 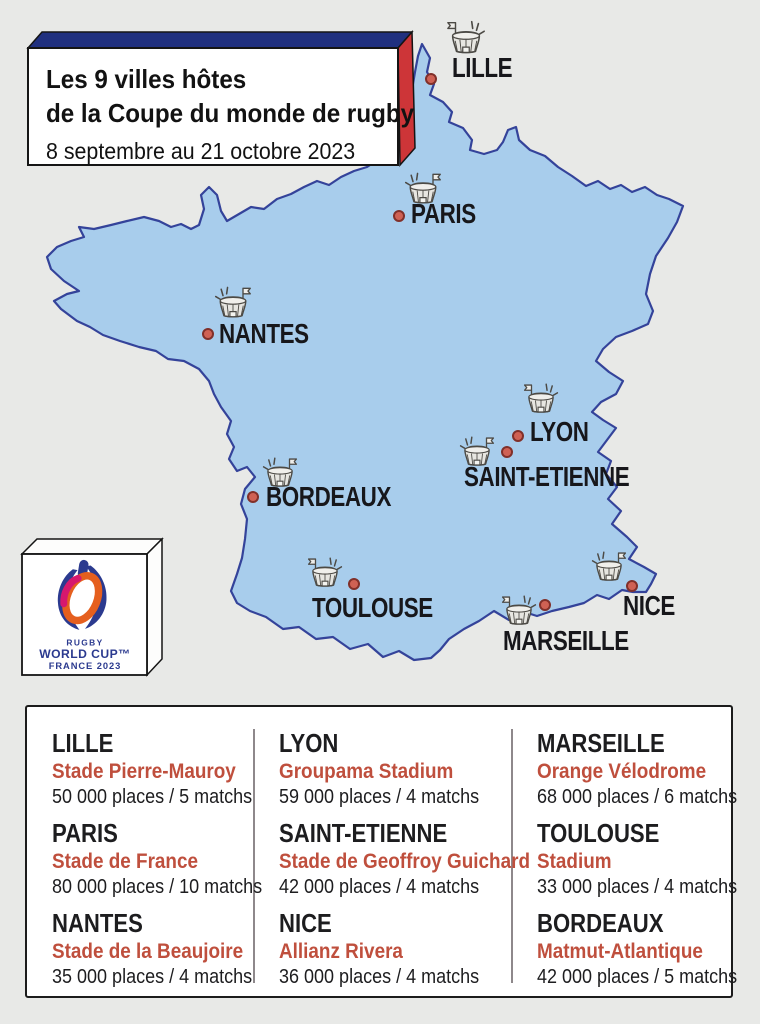 I want to click on cell-stadium: Stade de la Beaujoire, so click(x=148, y=951).